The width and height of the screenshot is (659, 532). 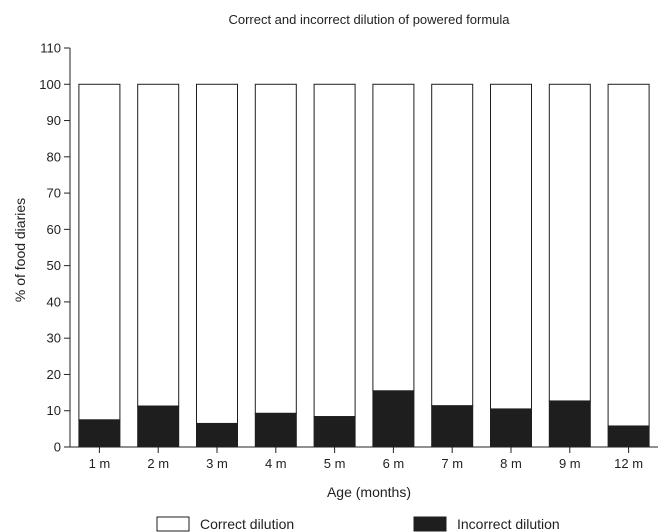 I want to click on y-tick-label: 10, so click(x=54, y=410).